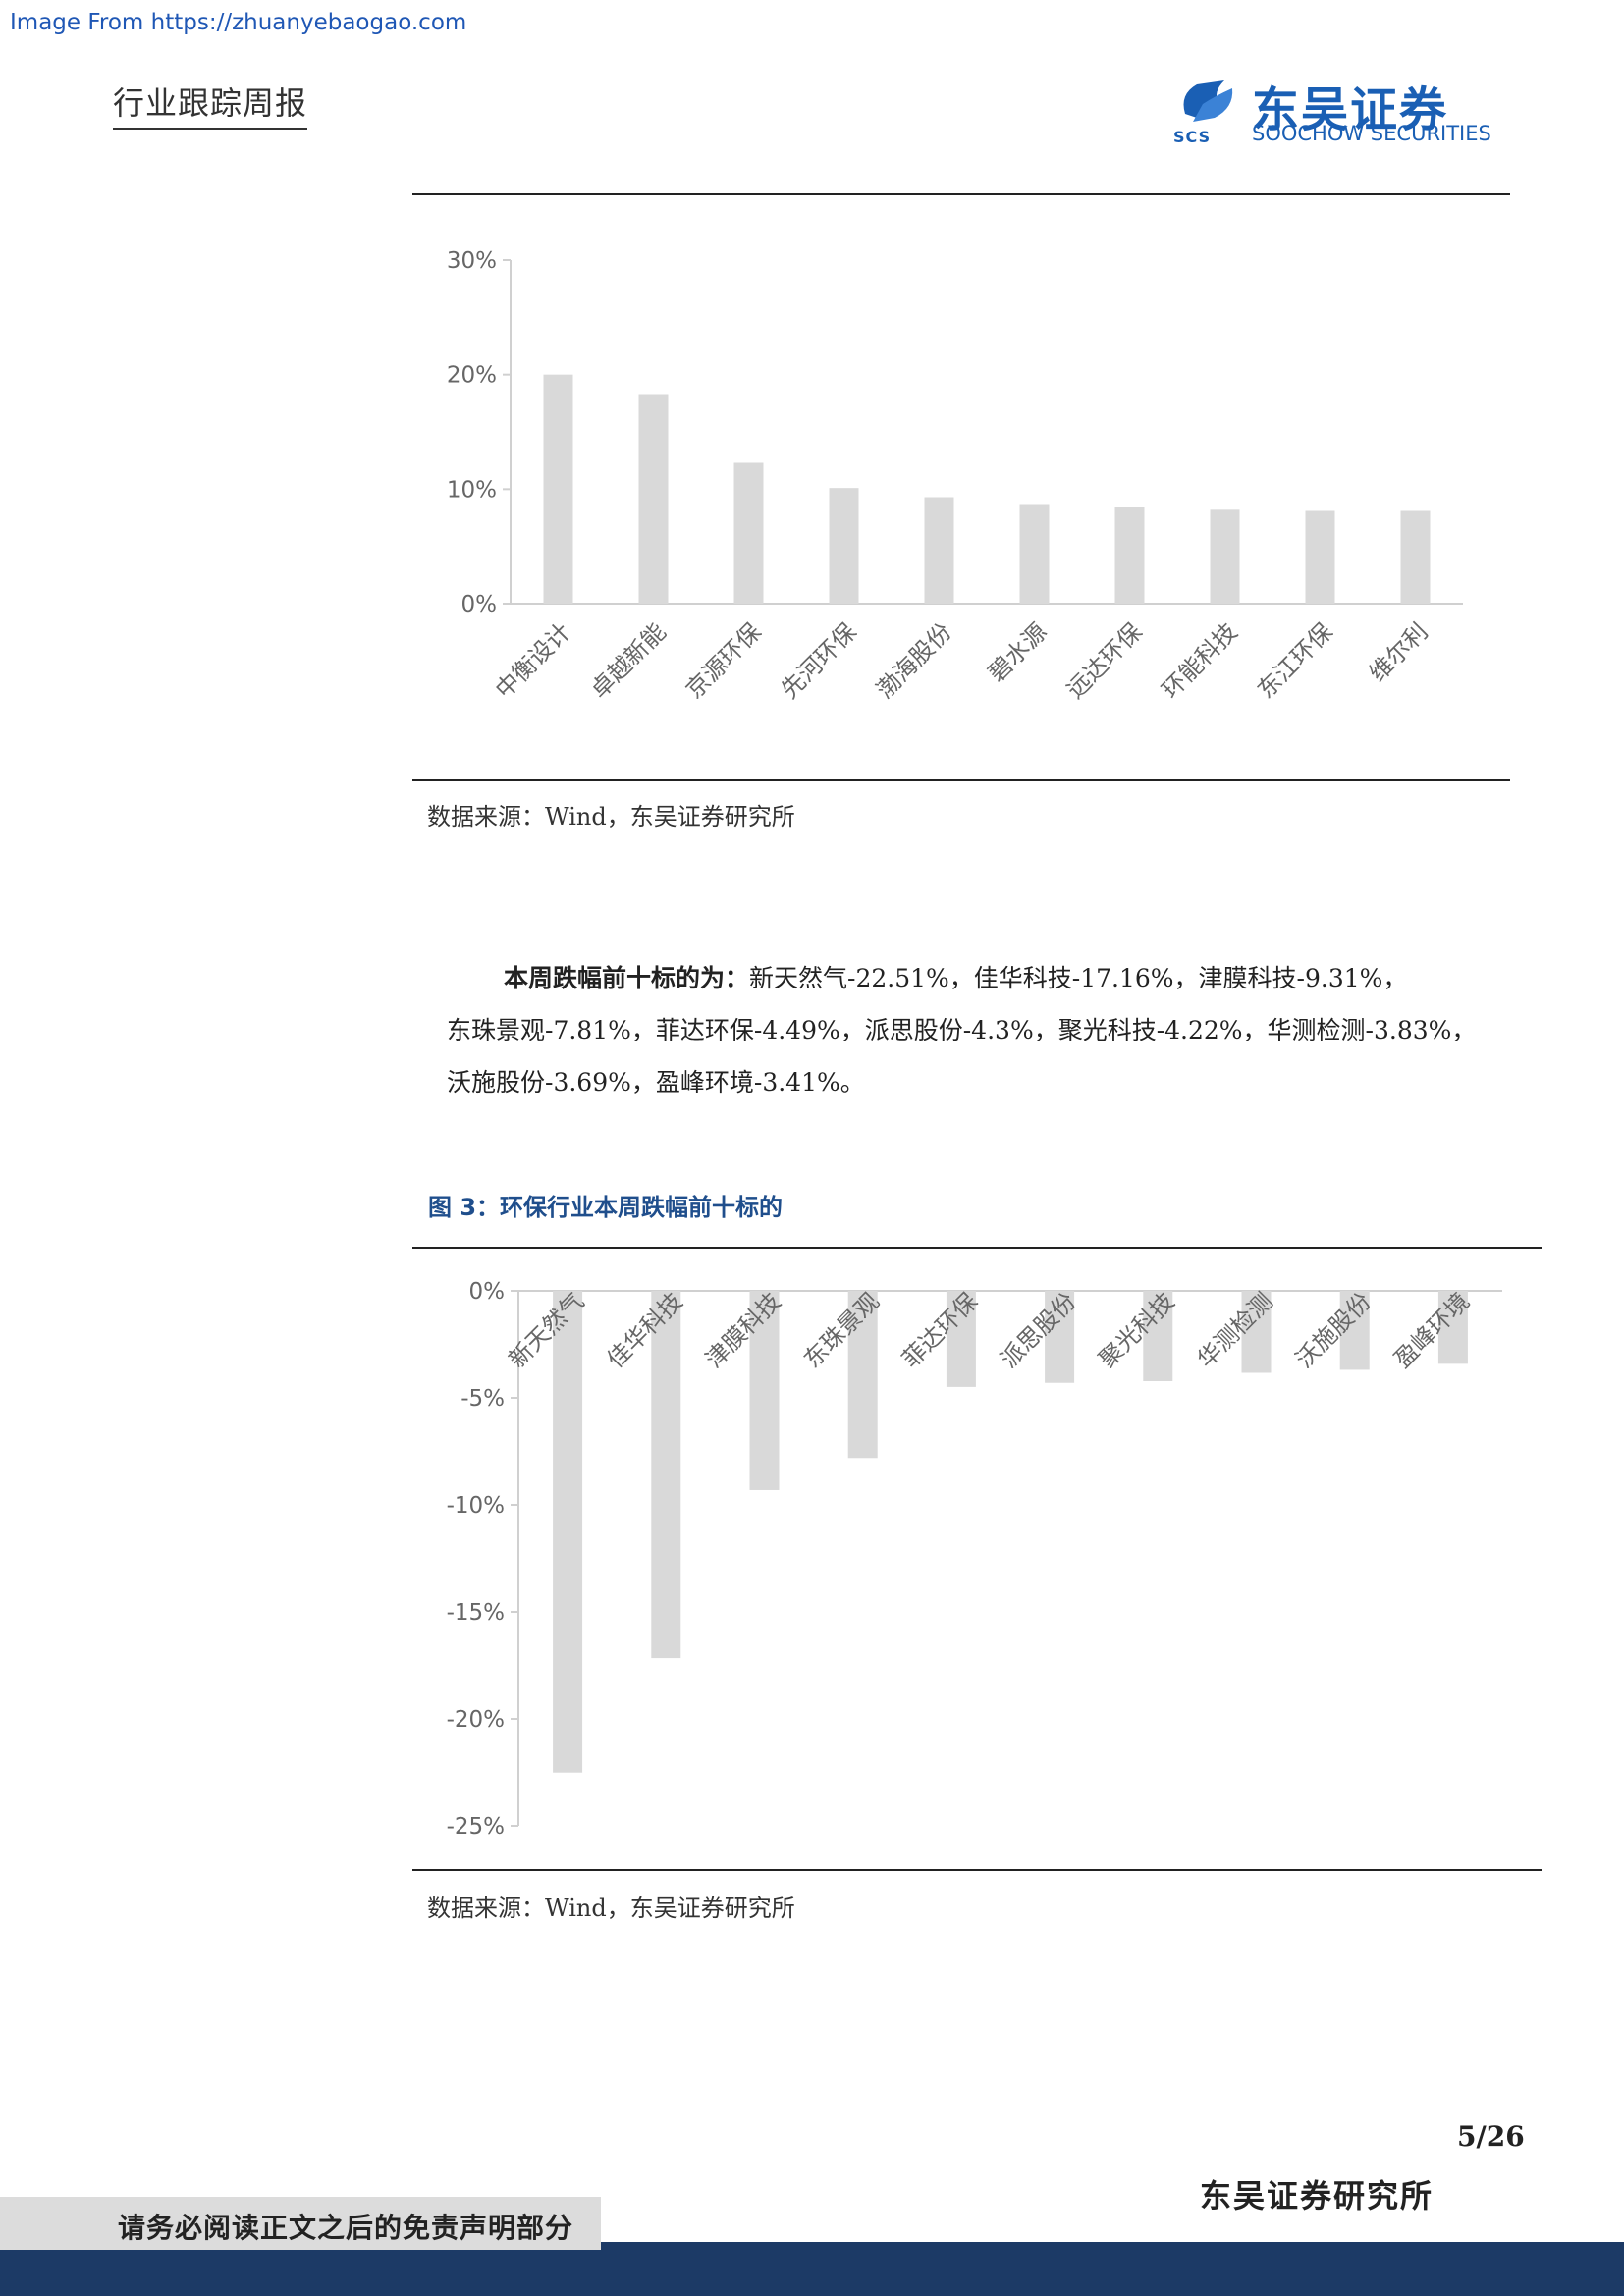 The height and width of the screenshot is (2296, 1624). What do you see at coordinates (238, 23) in the screenshot?
I see `watermark-text: Image From https://zhuanyebaogao.com` at bounding box center [238, 23].